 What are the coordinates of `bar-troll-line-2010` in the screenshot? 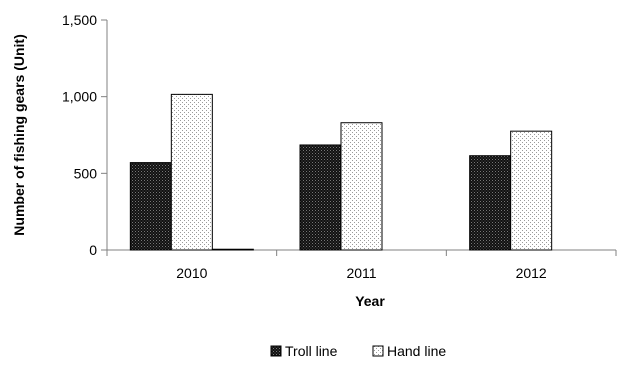 It's located at (150, 206).